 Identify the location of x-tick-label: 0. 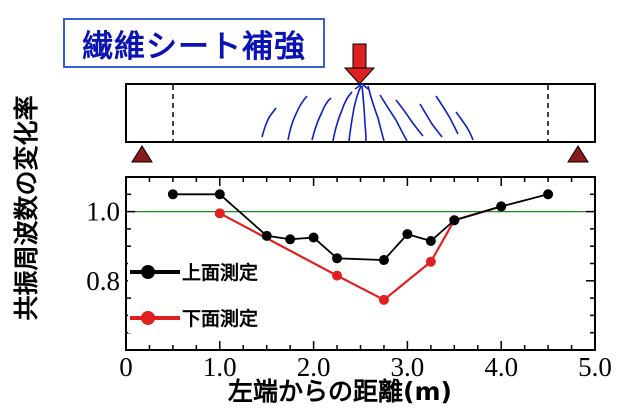
(126, 367).